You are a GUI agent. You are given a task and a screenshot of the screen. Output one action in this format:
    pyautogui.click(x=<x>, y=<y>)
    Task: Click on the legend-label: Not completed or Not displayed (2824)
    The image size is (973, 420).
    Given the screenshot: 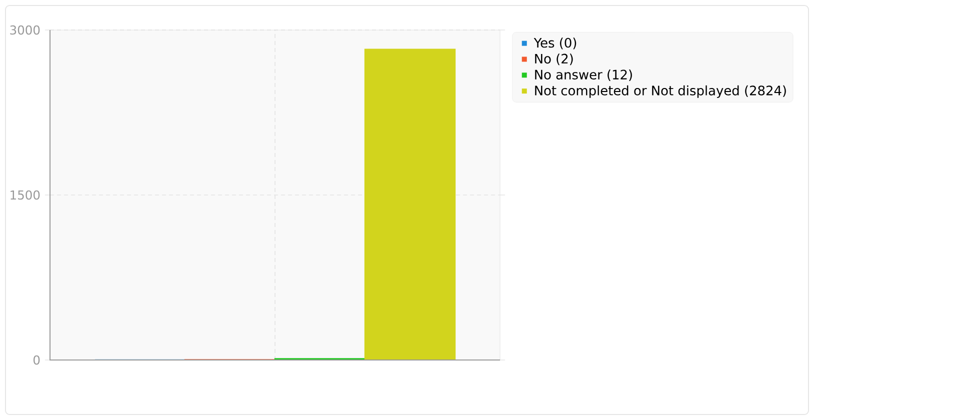 What is the action you would take?
    pyautogui.click(x=660, y=91)
    